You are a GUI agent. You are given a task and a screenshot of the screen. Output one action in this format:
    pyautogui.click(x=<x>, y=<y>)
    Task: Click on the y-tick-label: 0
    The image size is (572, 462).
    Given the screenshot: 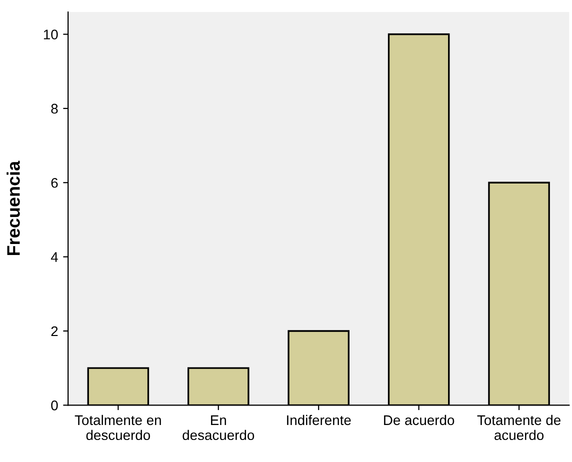 What is the action you would take?
    pyautogui.click(x=54, y=405)
    